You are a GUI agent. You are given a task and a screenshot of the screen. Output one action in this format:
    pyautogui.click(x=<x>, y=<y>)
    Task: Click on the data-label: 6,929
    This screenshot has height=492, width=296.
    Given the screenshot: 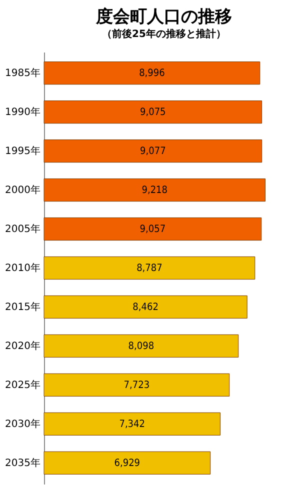 What is the action you would take?
    pyautogui.click(x=127, y=463)
    